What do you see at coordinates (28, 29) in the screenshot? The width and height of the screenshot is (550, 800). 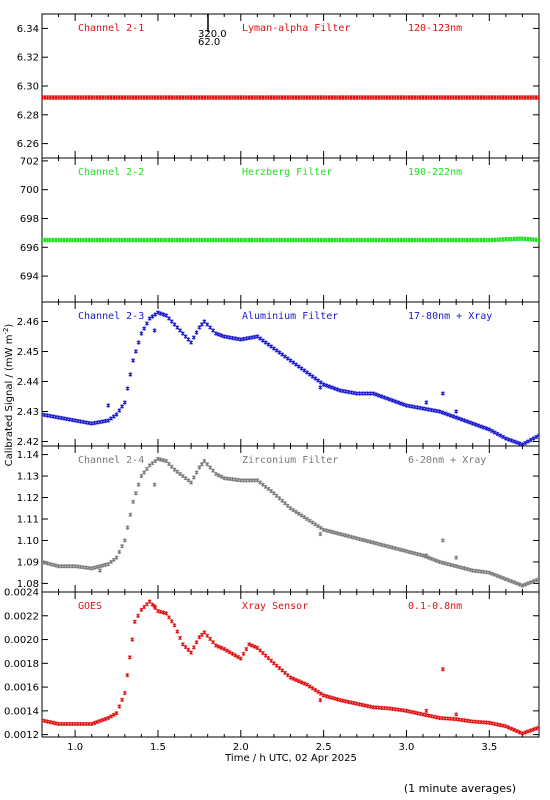 I see `y-tick-label: 6.34` at bounding box center [28, 29].